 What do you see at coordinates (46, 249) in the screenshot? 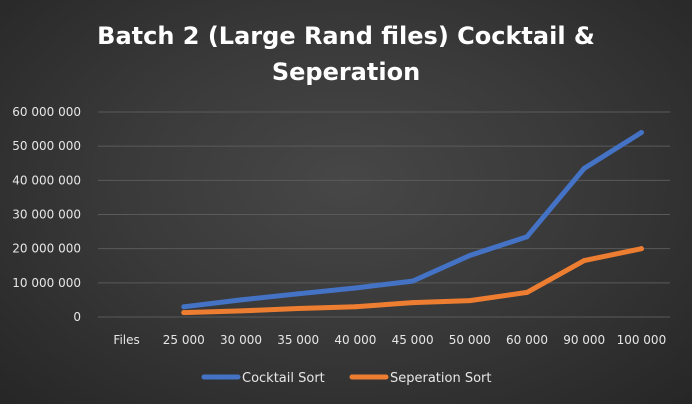
I see `y-tick-label: 20 000 000` at bounding box center [46, 249].